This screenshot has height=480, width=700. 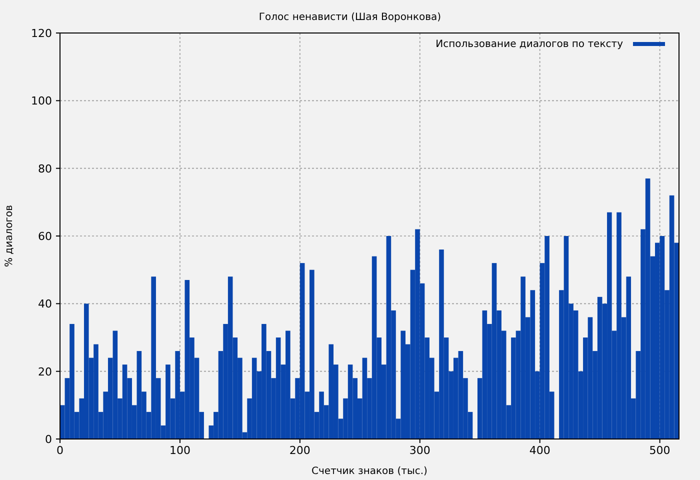 I want to click on x-axis-title: Счетчик знаков (тыс.), so click(x=370, y=471).